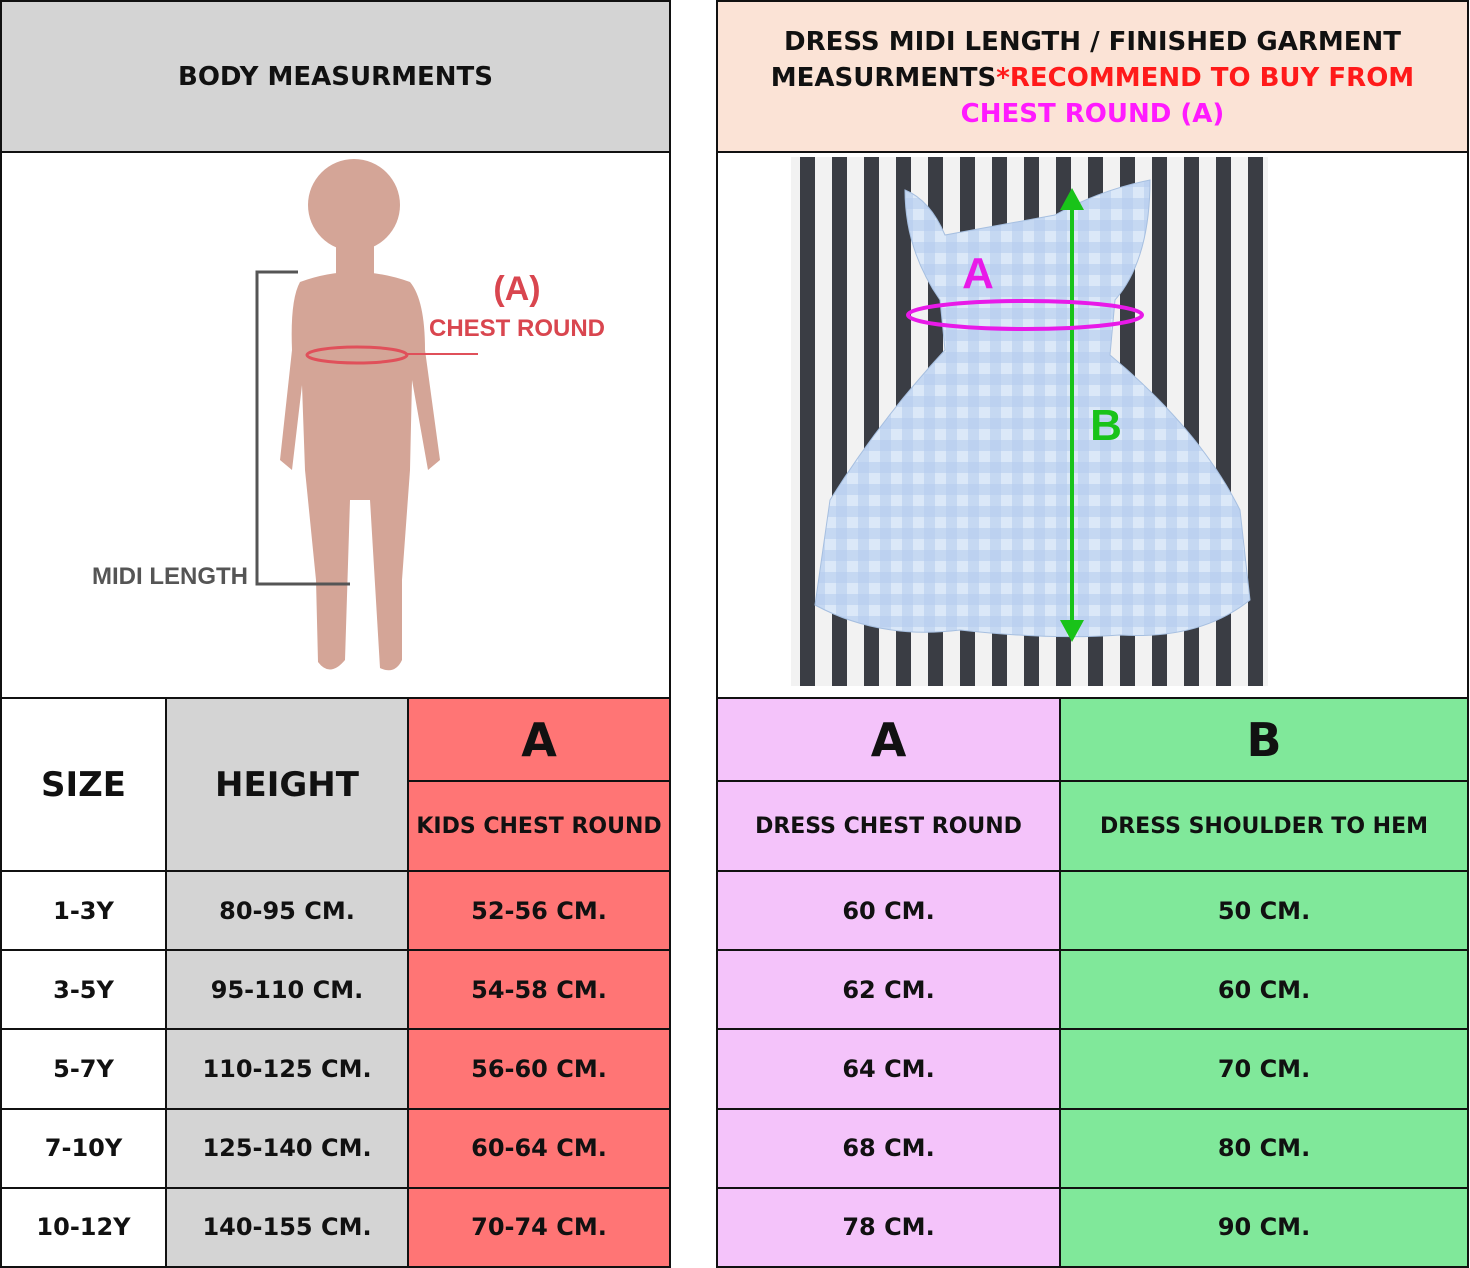 This screenshot has height=1268, width=1470. Describe the element at coordinates (1205, 78) in the screenshot. I see `header-note: *RECOMMEND TO BUY FROM` at that location.